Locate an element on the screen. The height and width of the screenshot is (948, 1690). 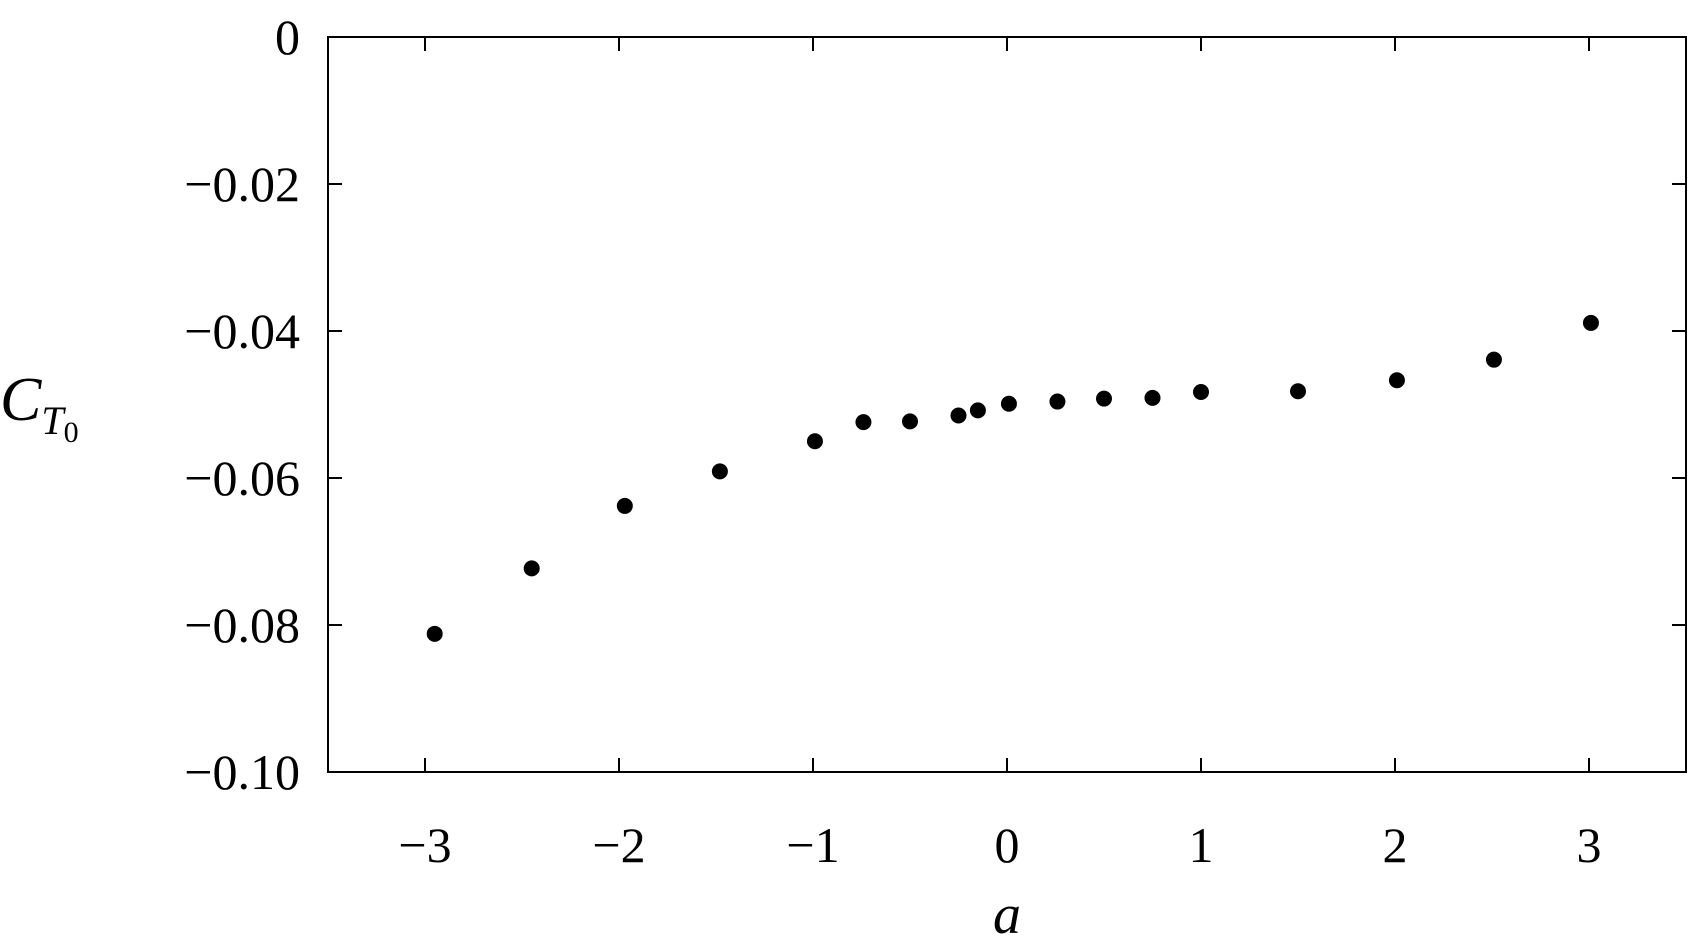
x-axis-label: a is located at coordinates (1007, 915).